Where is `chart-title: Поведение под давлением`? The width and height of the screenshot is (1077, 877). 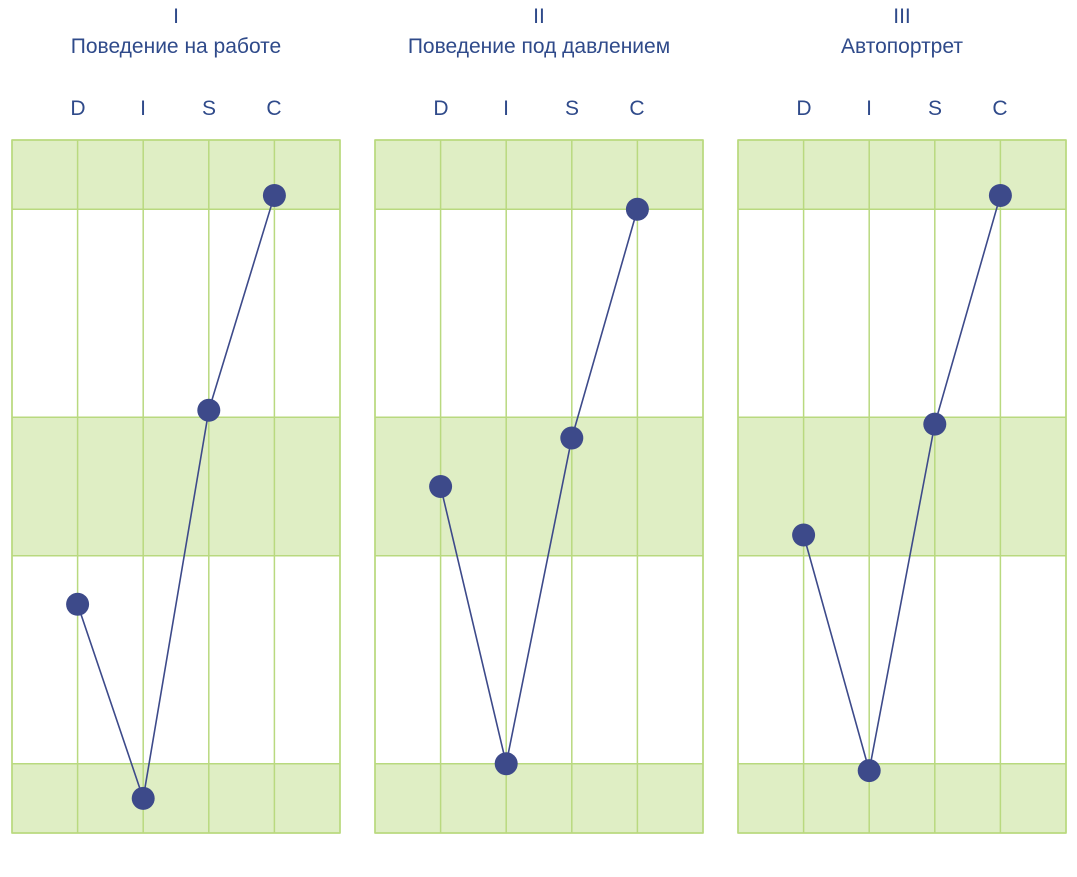
chart-title: Поведение под давлением is located at coordinates (539, 46).